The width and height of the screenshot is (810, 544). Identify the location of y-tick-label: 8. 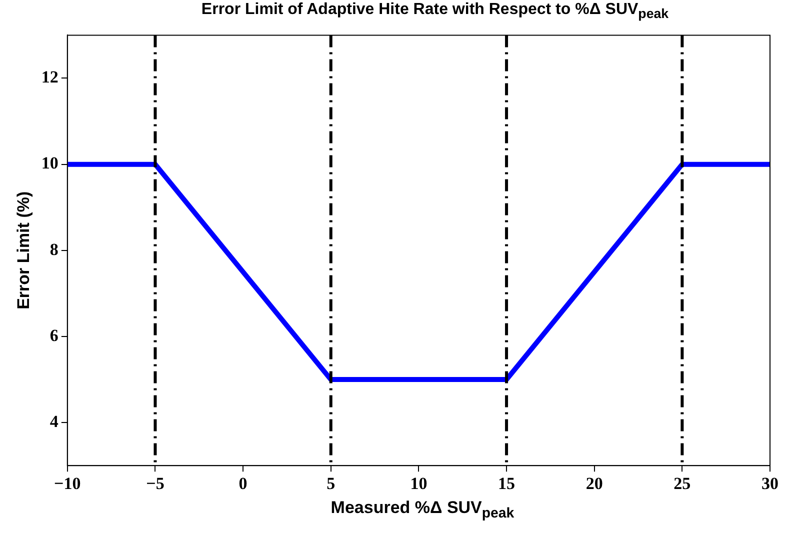
(54, 249).